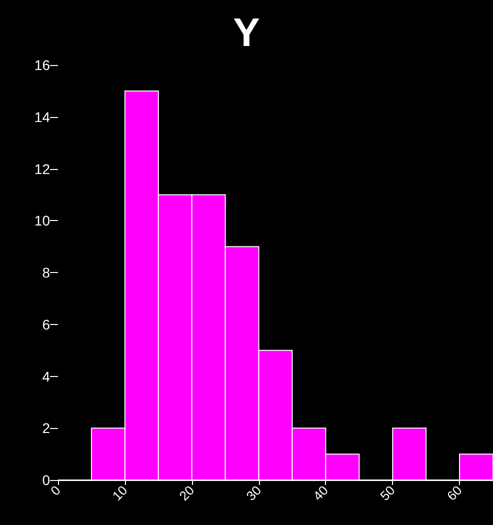 The image size is (493, 525). What do you see at coordinates (42, 65) in the screenshot?
I see `y-tick-label: 16` at bounding box center [42, 65].